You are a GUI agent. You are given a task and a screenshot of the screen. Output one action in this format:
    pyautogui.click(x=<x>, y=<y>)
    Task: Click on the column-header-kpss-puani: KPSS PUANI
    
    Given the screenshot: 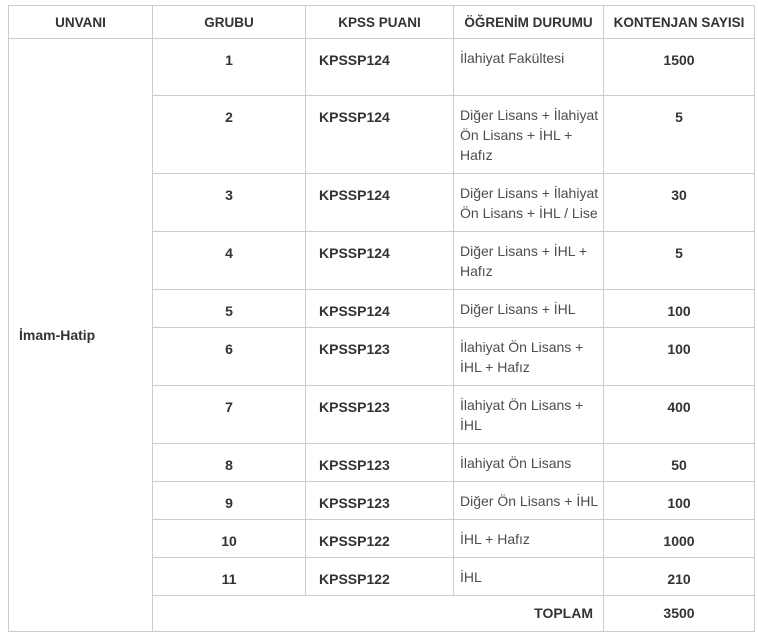 What is the action you would take?
    pyautogui.click(x=379, y=22)
    